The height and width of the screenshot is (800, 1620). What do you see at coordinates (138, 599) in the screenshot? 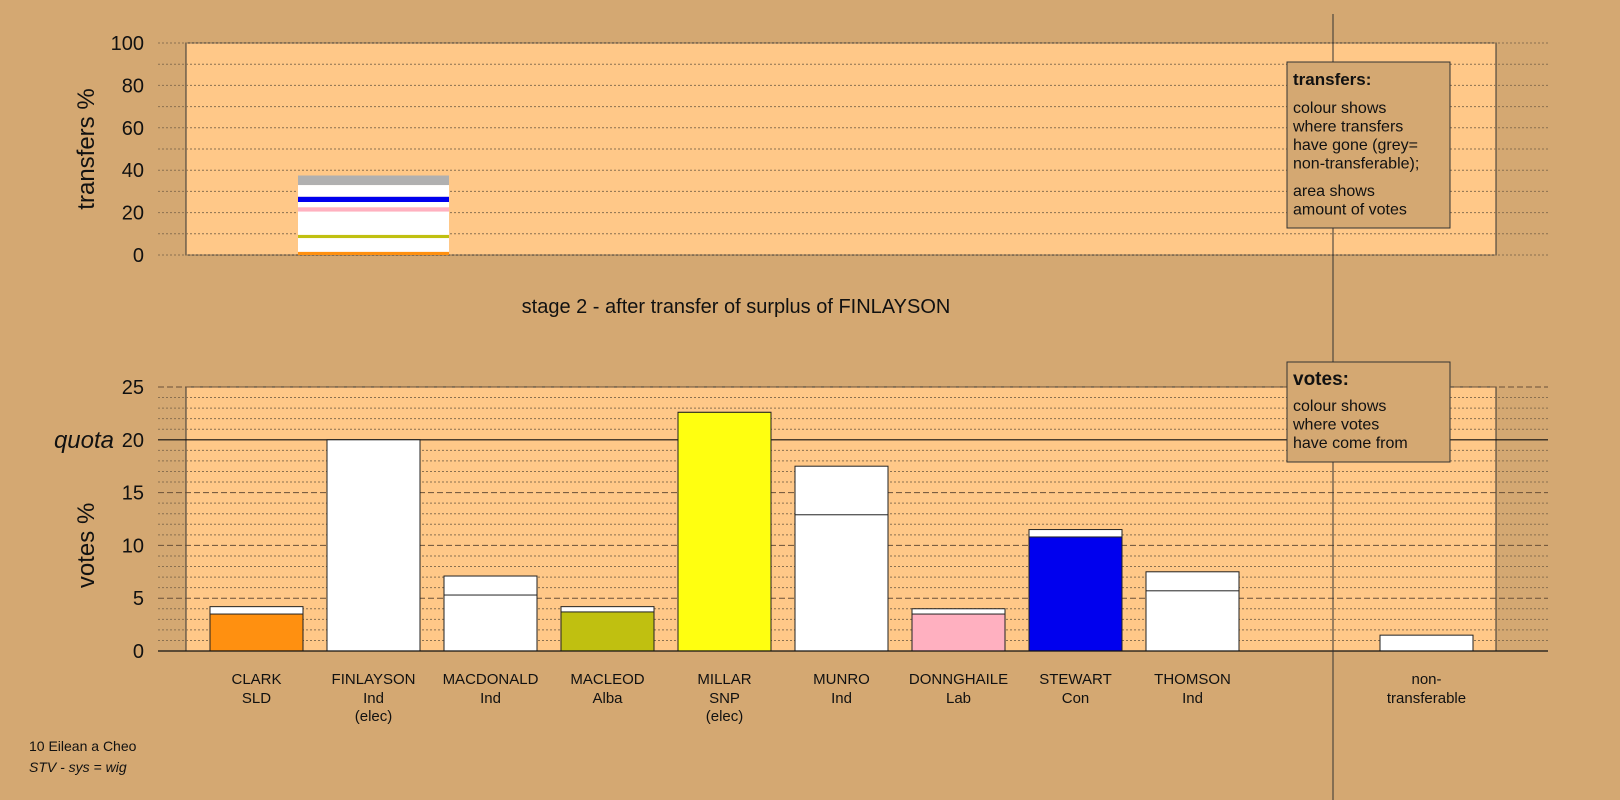
I see `votes-y-tick: 5` at bounding box center [138, 599].